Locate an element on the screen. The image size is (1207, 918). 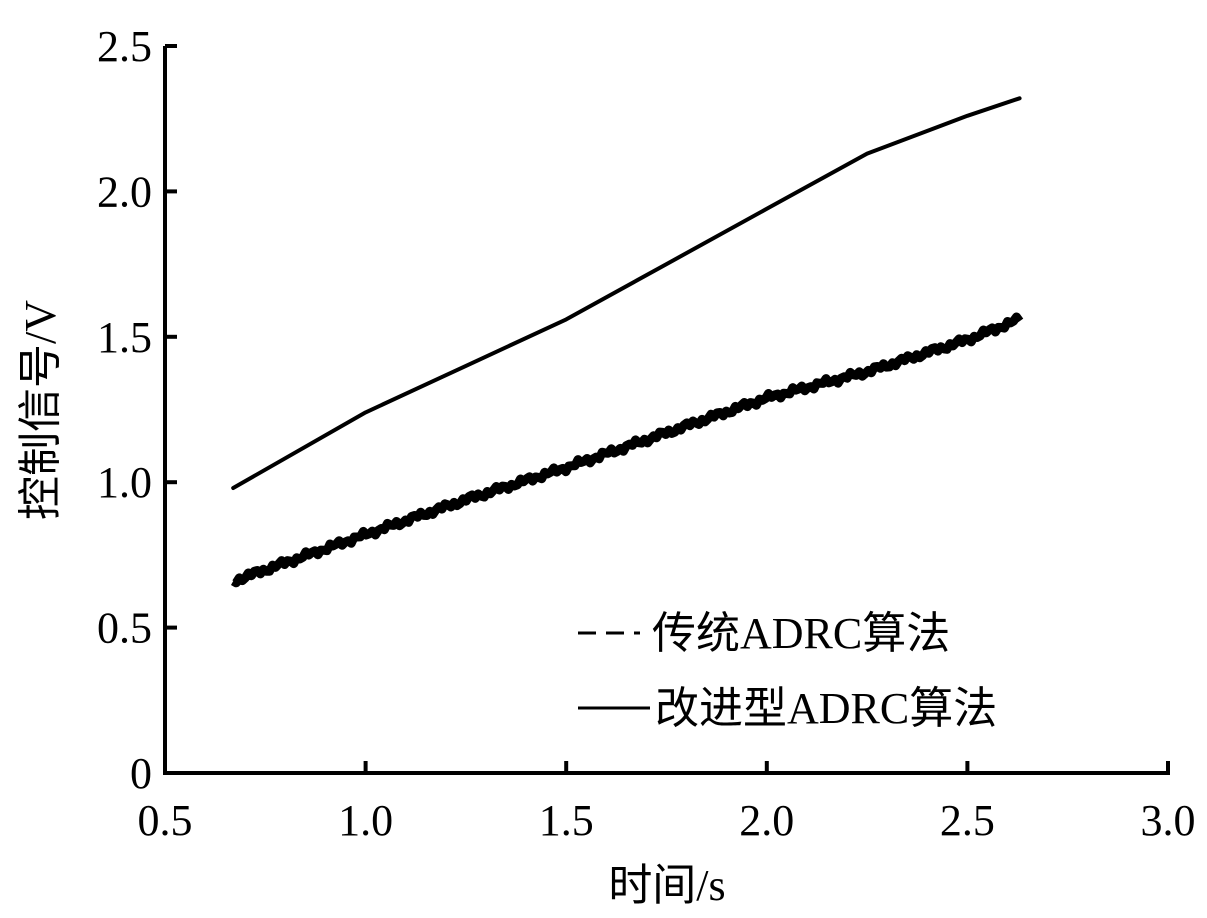
y-tick-label: 2.0 is located at coordinates (124, 191).